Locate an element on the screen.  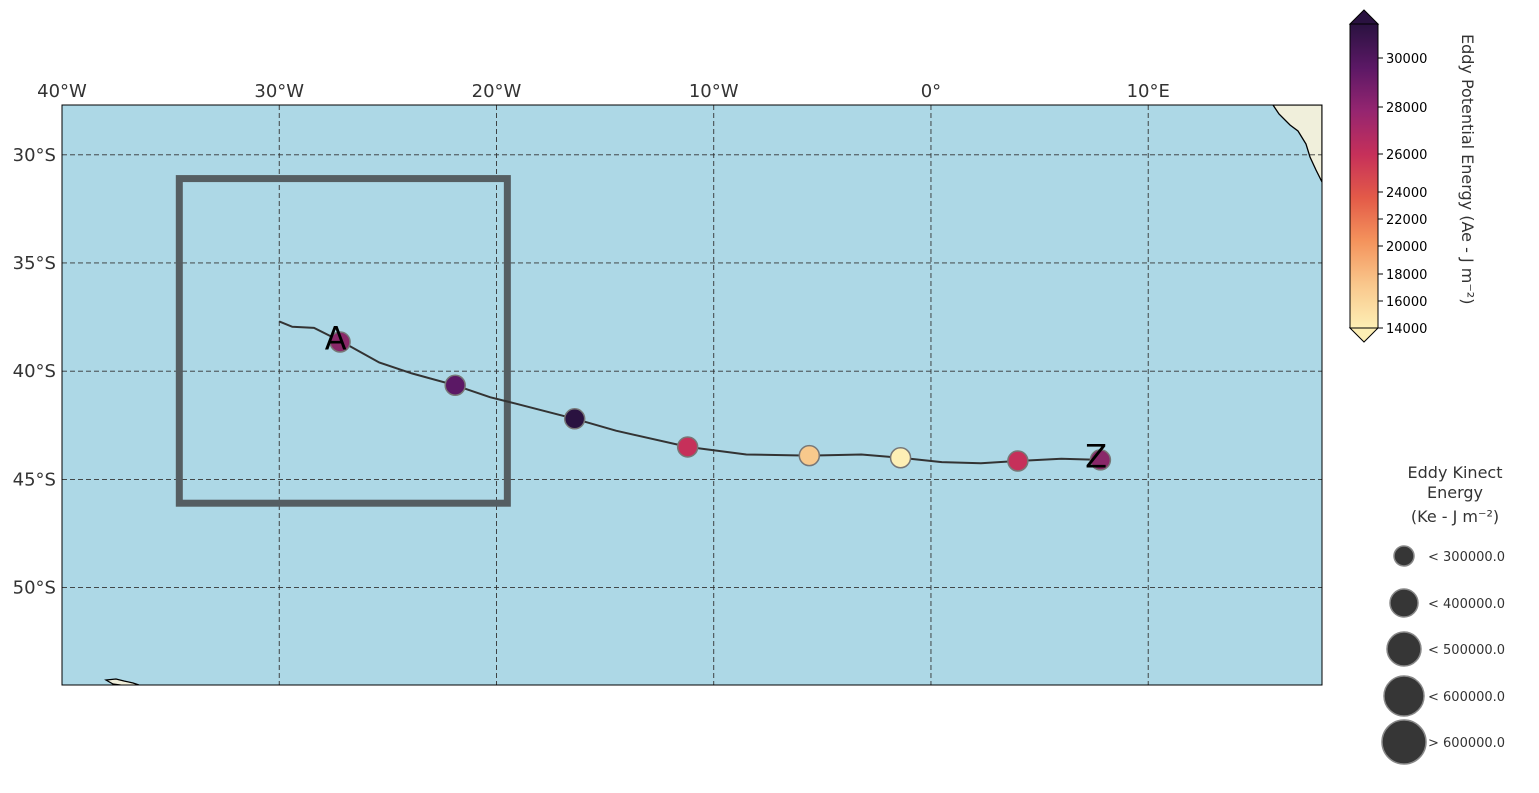
colorbar-tick-label: 22000 is located at coordinates (1406, 220).